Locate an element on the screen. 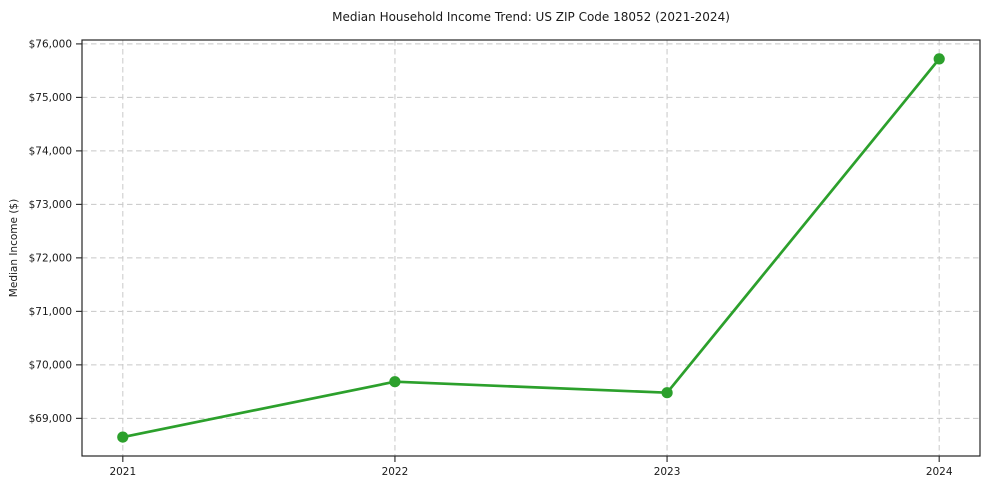  data-point-marker-2022 is located at coordinates (395, 382).